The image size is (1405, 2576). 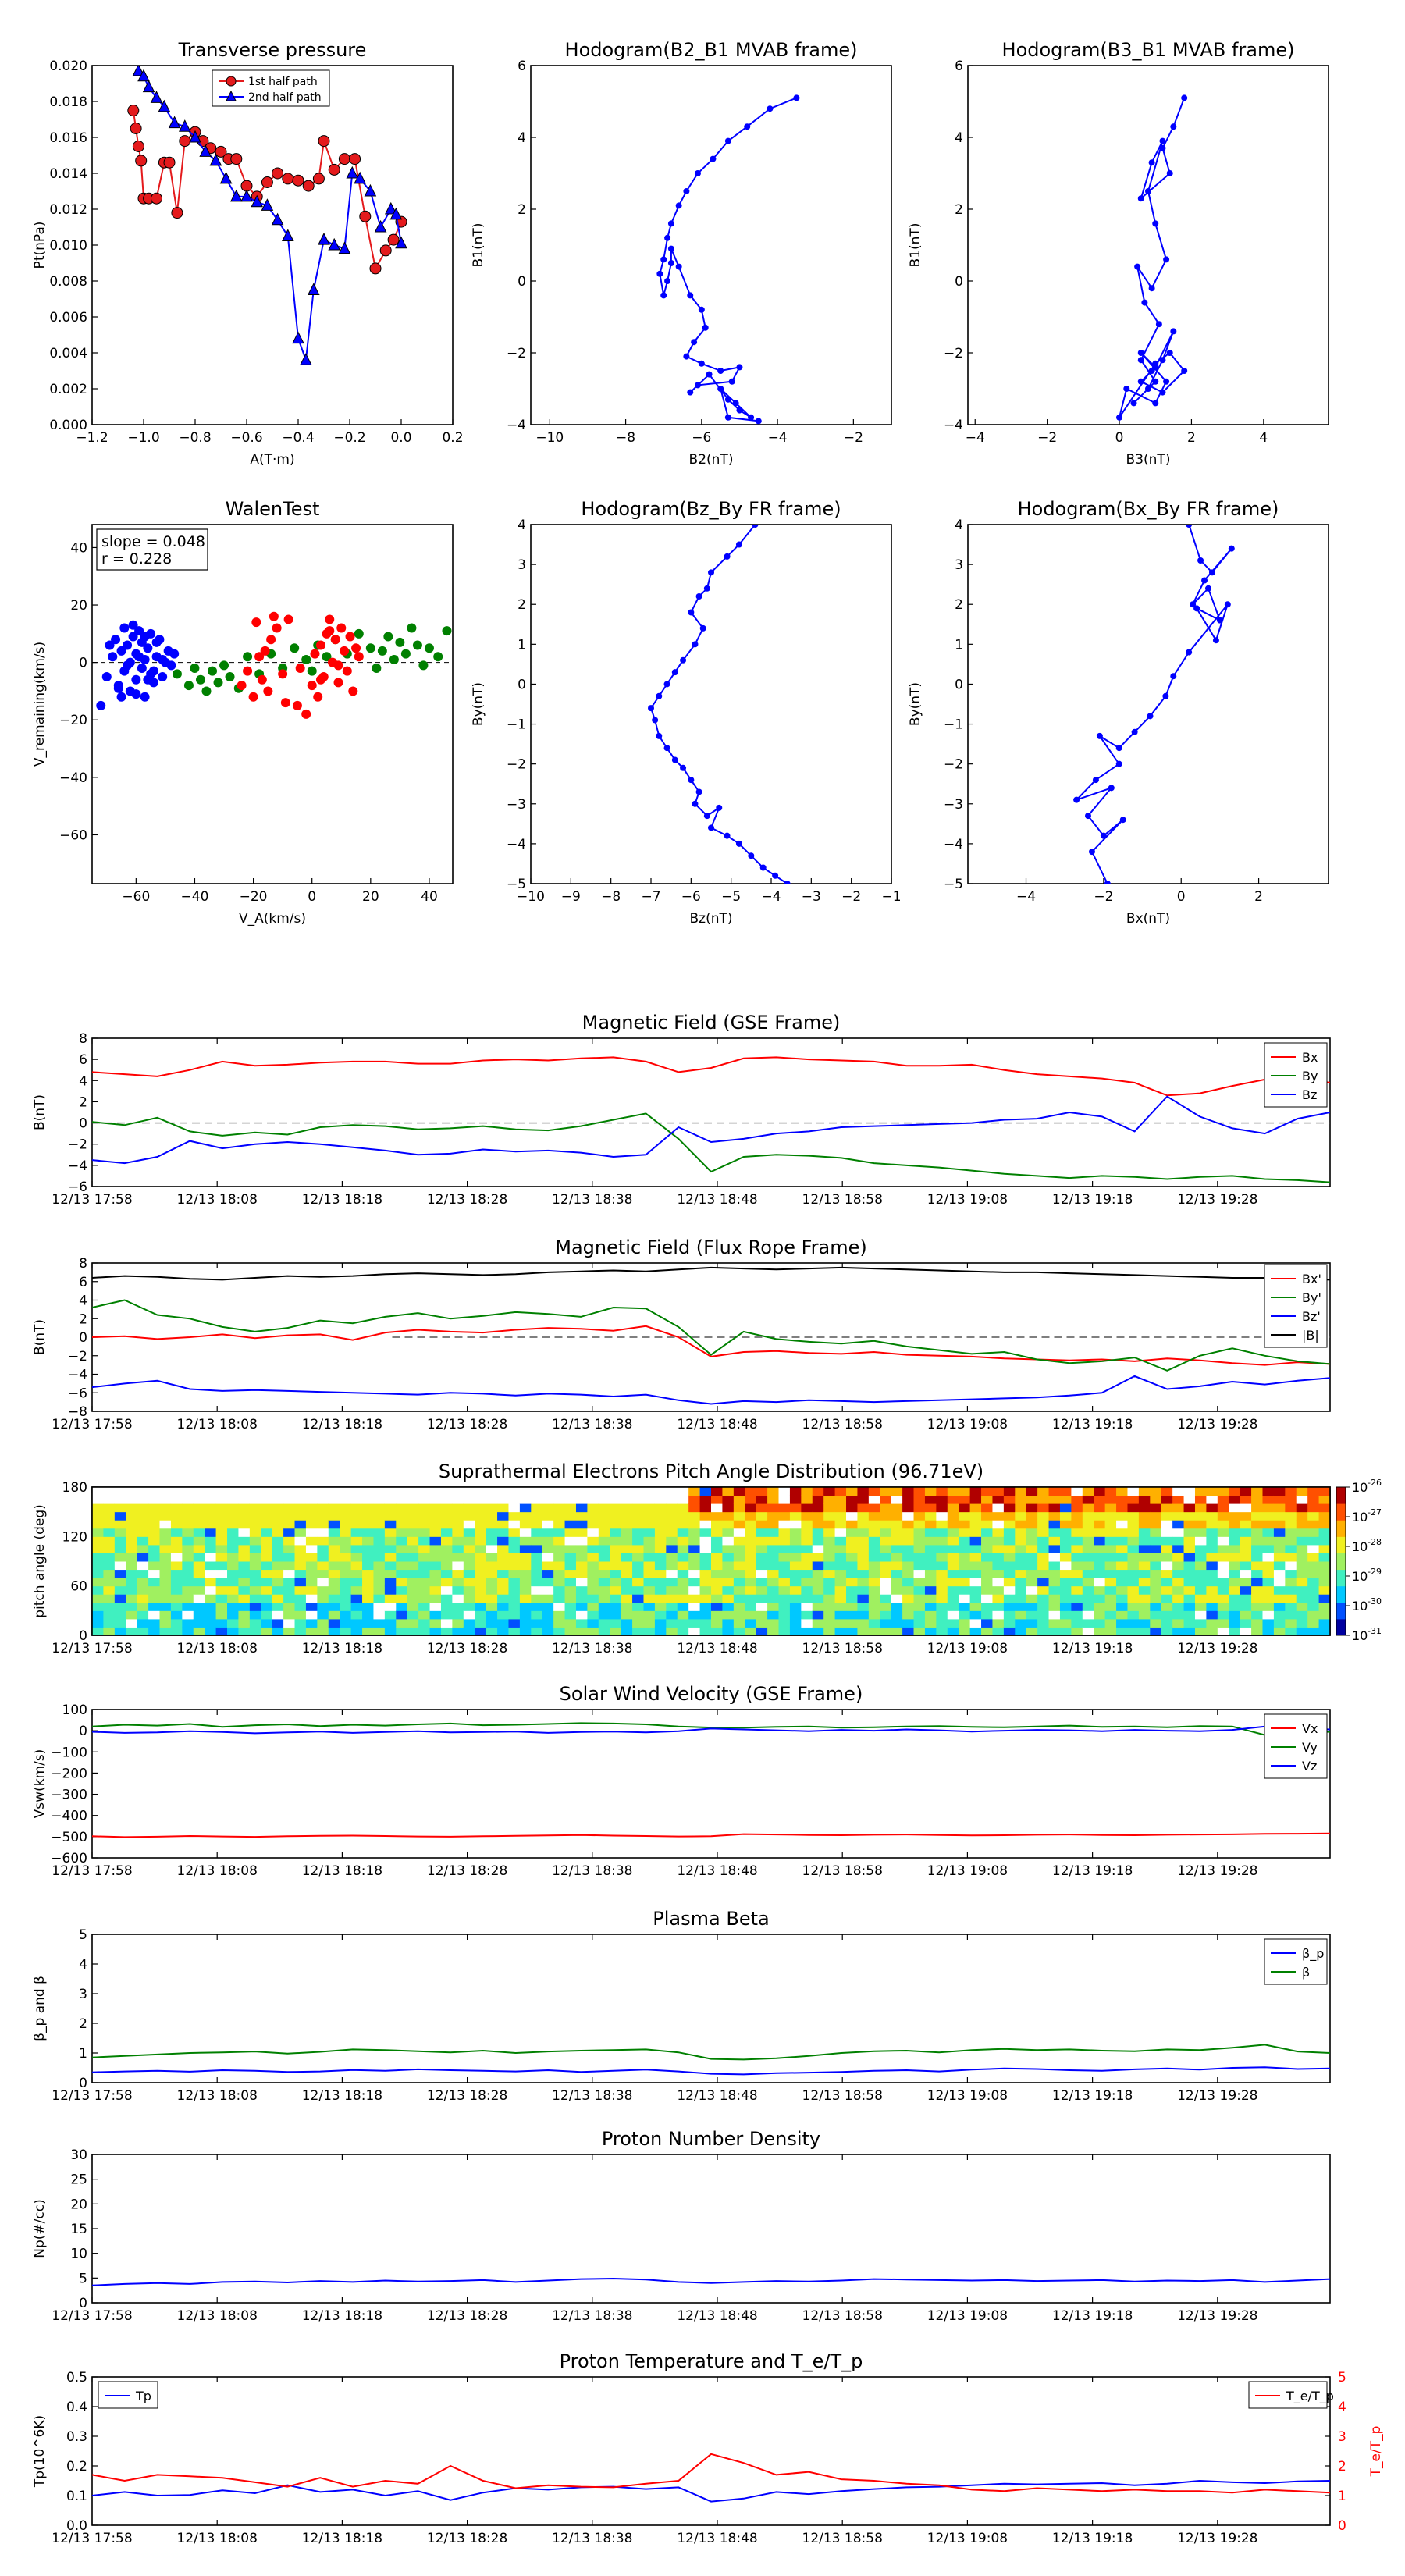 What do you see at coordinates (711, 509) in the screenshot?
I see `chart-title: Hodogram(Bz_By FR frame)` at bounding box center [711, 509].